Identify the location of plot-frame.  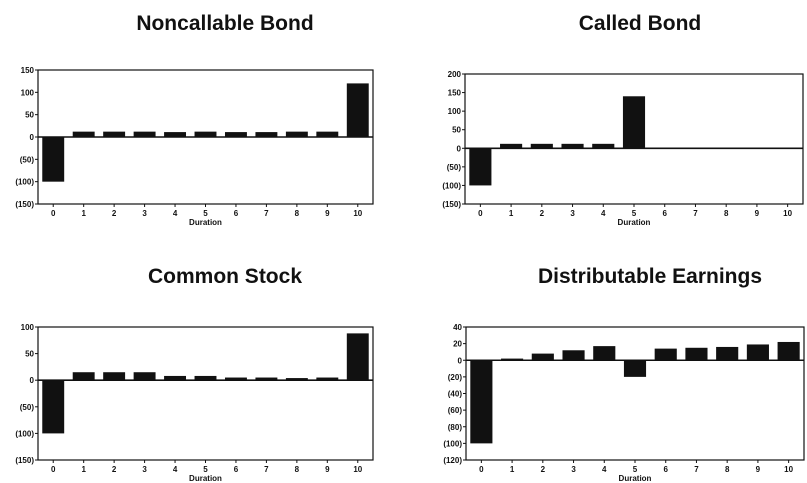
(205, 393).